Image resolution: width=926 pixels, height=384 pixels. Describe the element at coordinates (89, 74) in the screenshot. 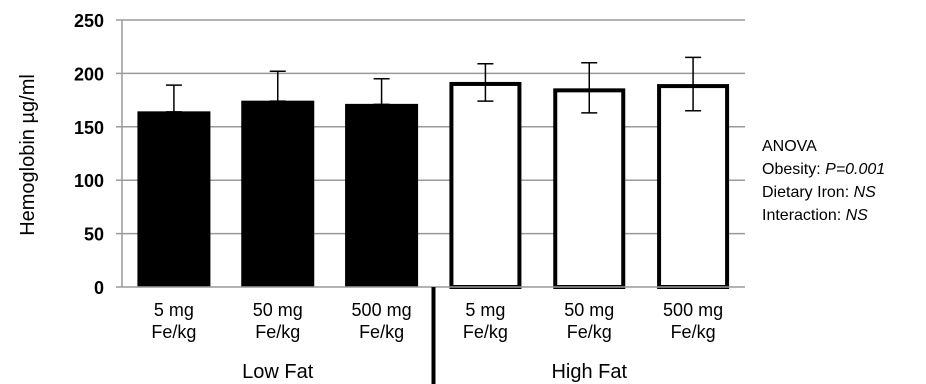

I see `y-tick-label: 200` at that location.